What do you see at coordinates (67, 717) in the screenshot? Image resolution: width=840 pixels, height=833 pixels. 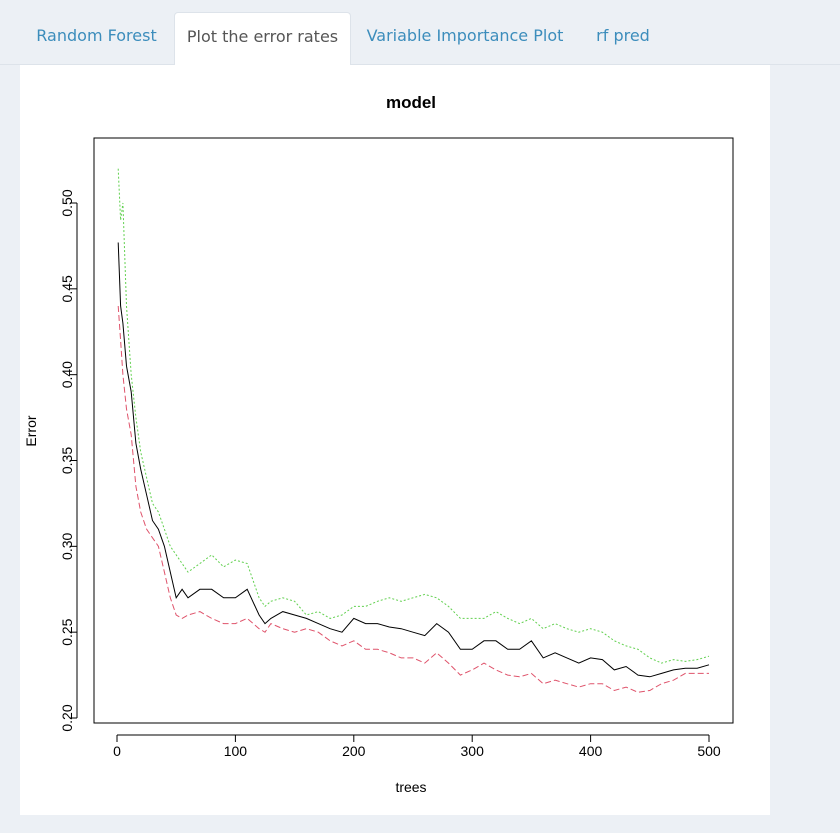 I see `y-tick-label: 0.20` at bounding box center [67, 717].